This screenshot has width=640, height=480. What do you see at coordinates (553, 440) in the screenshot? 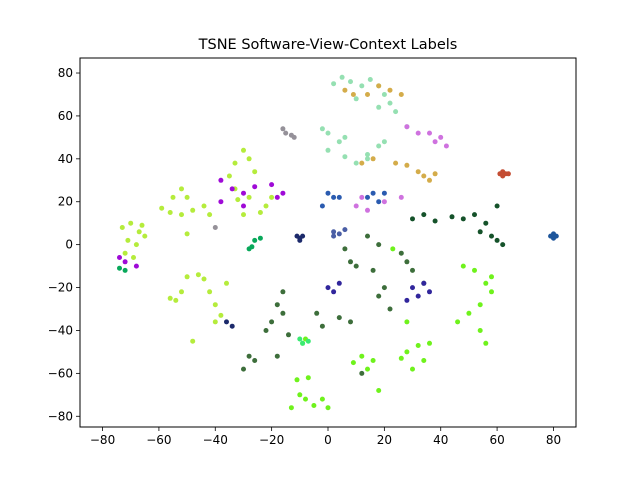
I see `x-tick-label: 80` at bounding box center [553, 440].